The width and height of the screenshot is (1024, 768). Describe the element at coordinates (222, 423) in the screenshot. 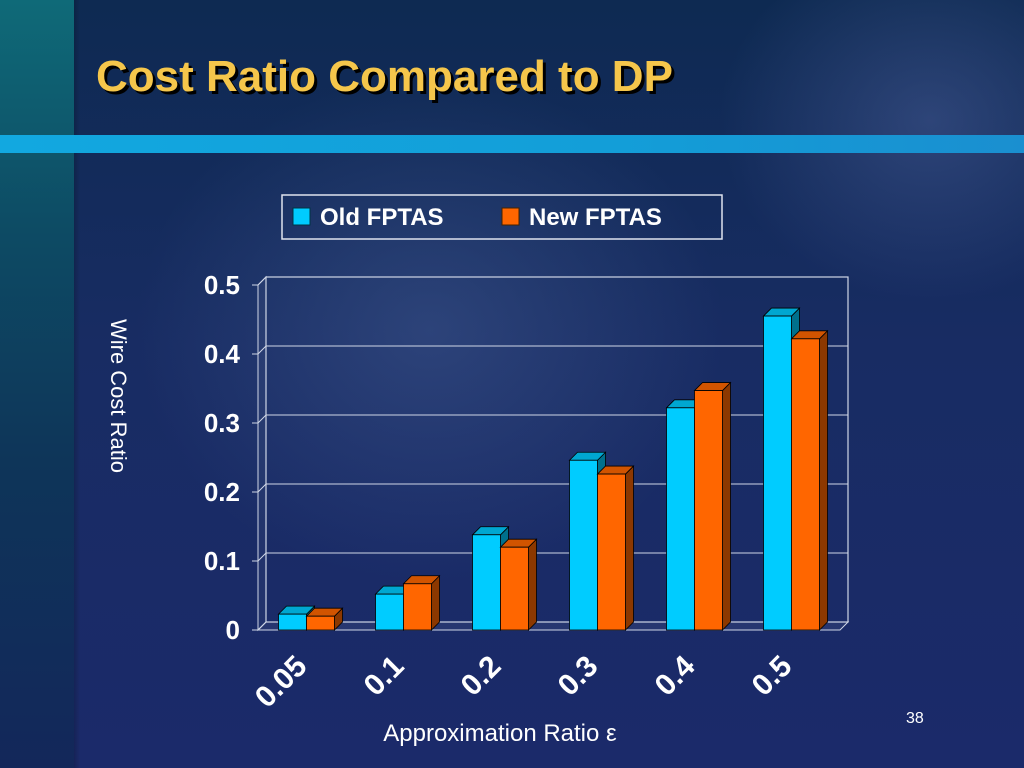

I see `y-tick-label: 0.3` at that location.